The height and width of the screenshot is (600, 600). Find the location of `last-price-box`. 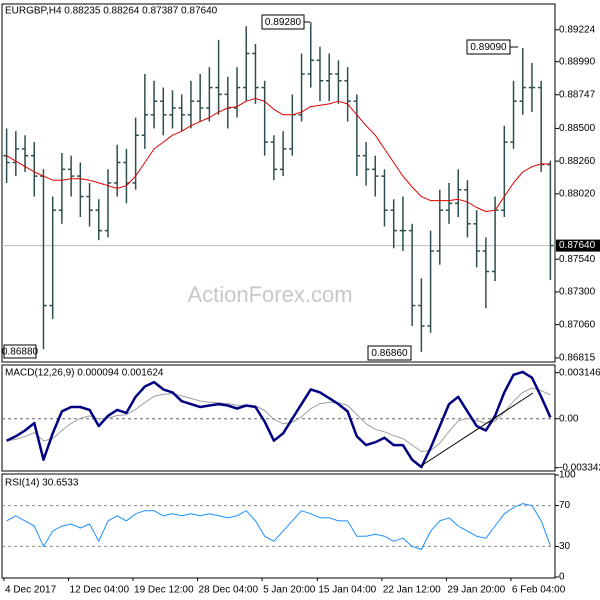

last-price-box is located at coordinates (578, 245).